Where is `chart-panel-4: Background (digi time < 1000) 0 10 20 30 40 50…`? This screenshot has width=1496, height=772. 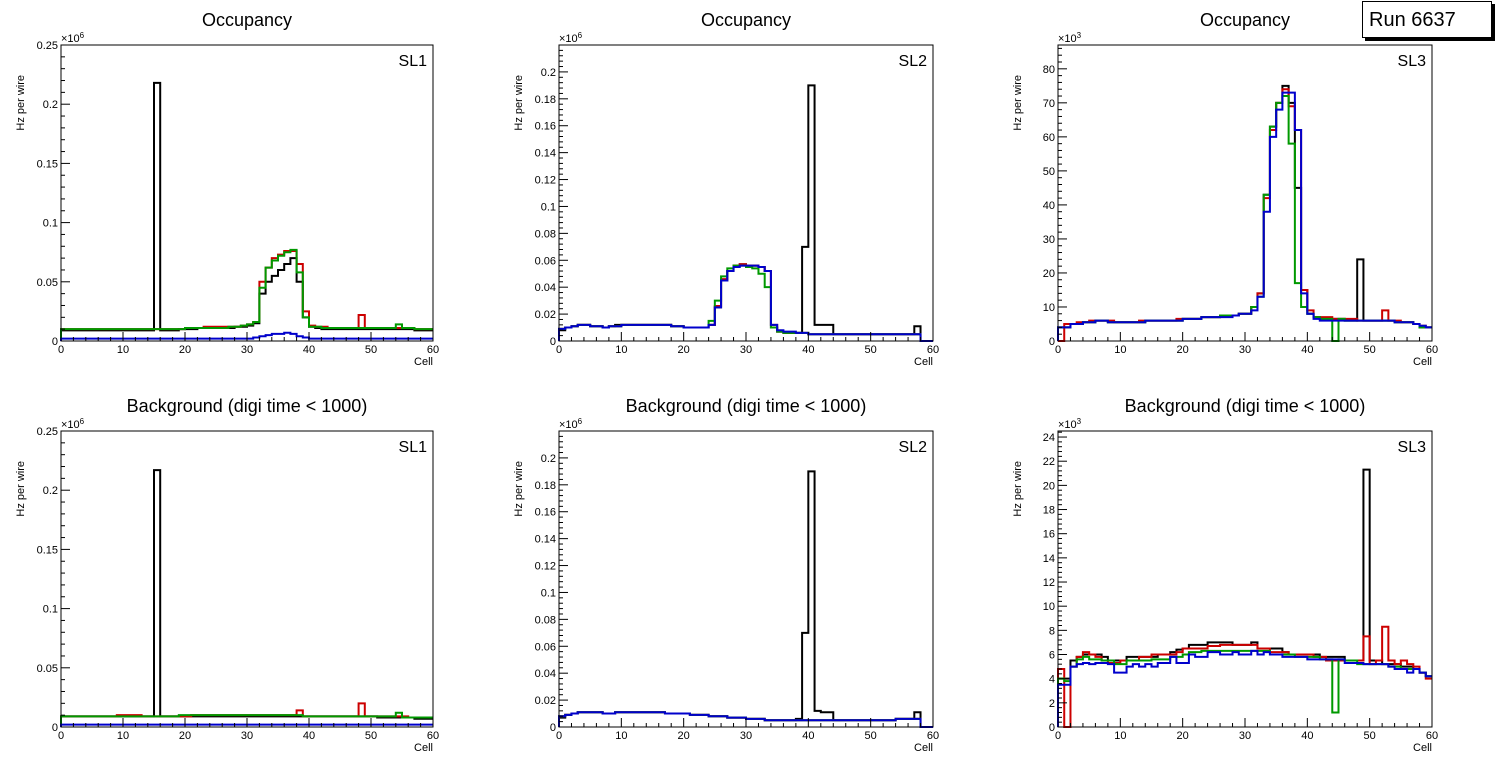
chart-panel-4: Background (digi time < 1000) 0 10 20 30 40 50… is located at coordinates (227, 575).